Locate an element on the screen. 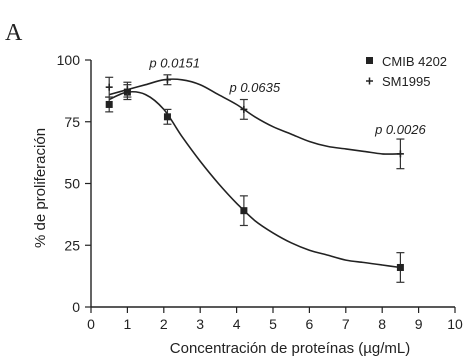 The height and width of the screenshot is (362, 467). x-tick-label: 9 is located at coordinates (419, 324).